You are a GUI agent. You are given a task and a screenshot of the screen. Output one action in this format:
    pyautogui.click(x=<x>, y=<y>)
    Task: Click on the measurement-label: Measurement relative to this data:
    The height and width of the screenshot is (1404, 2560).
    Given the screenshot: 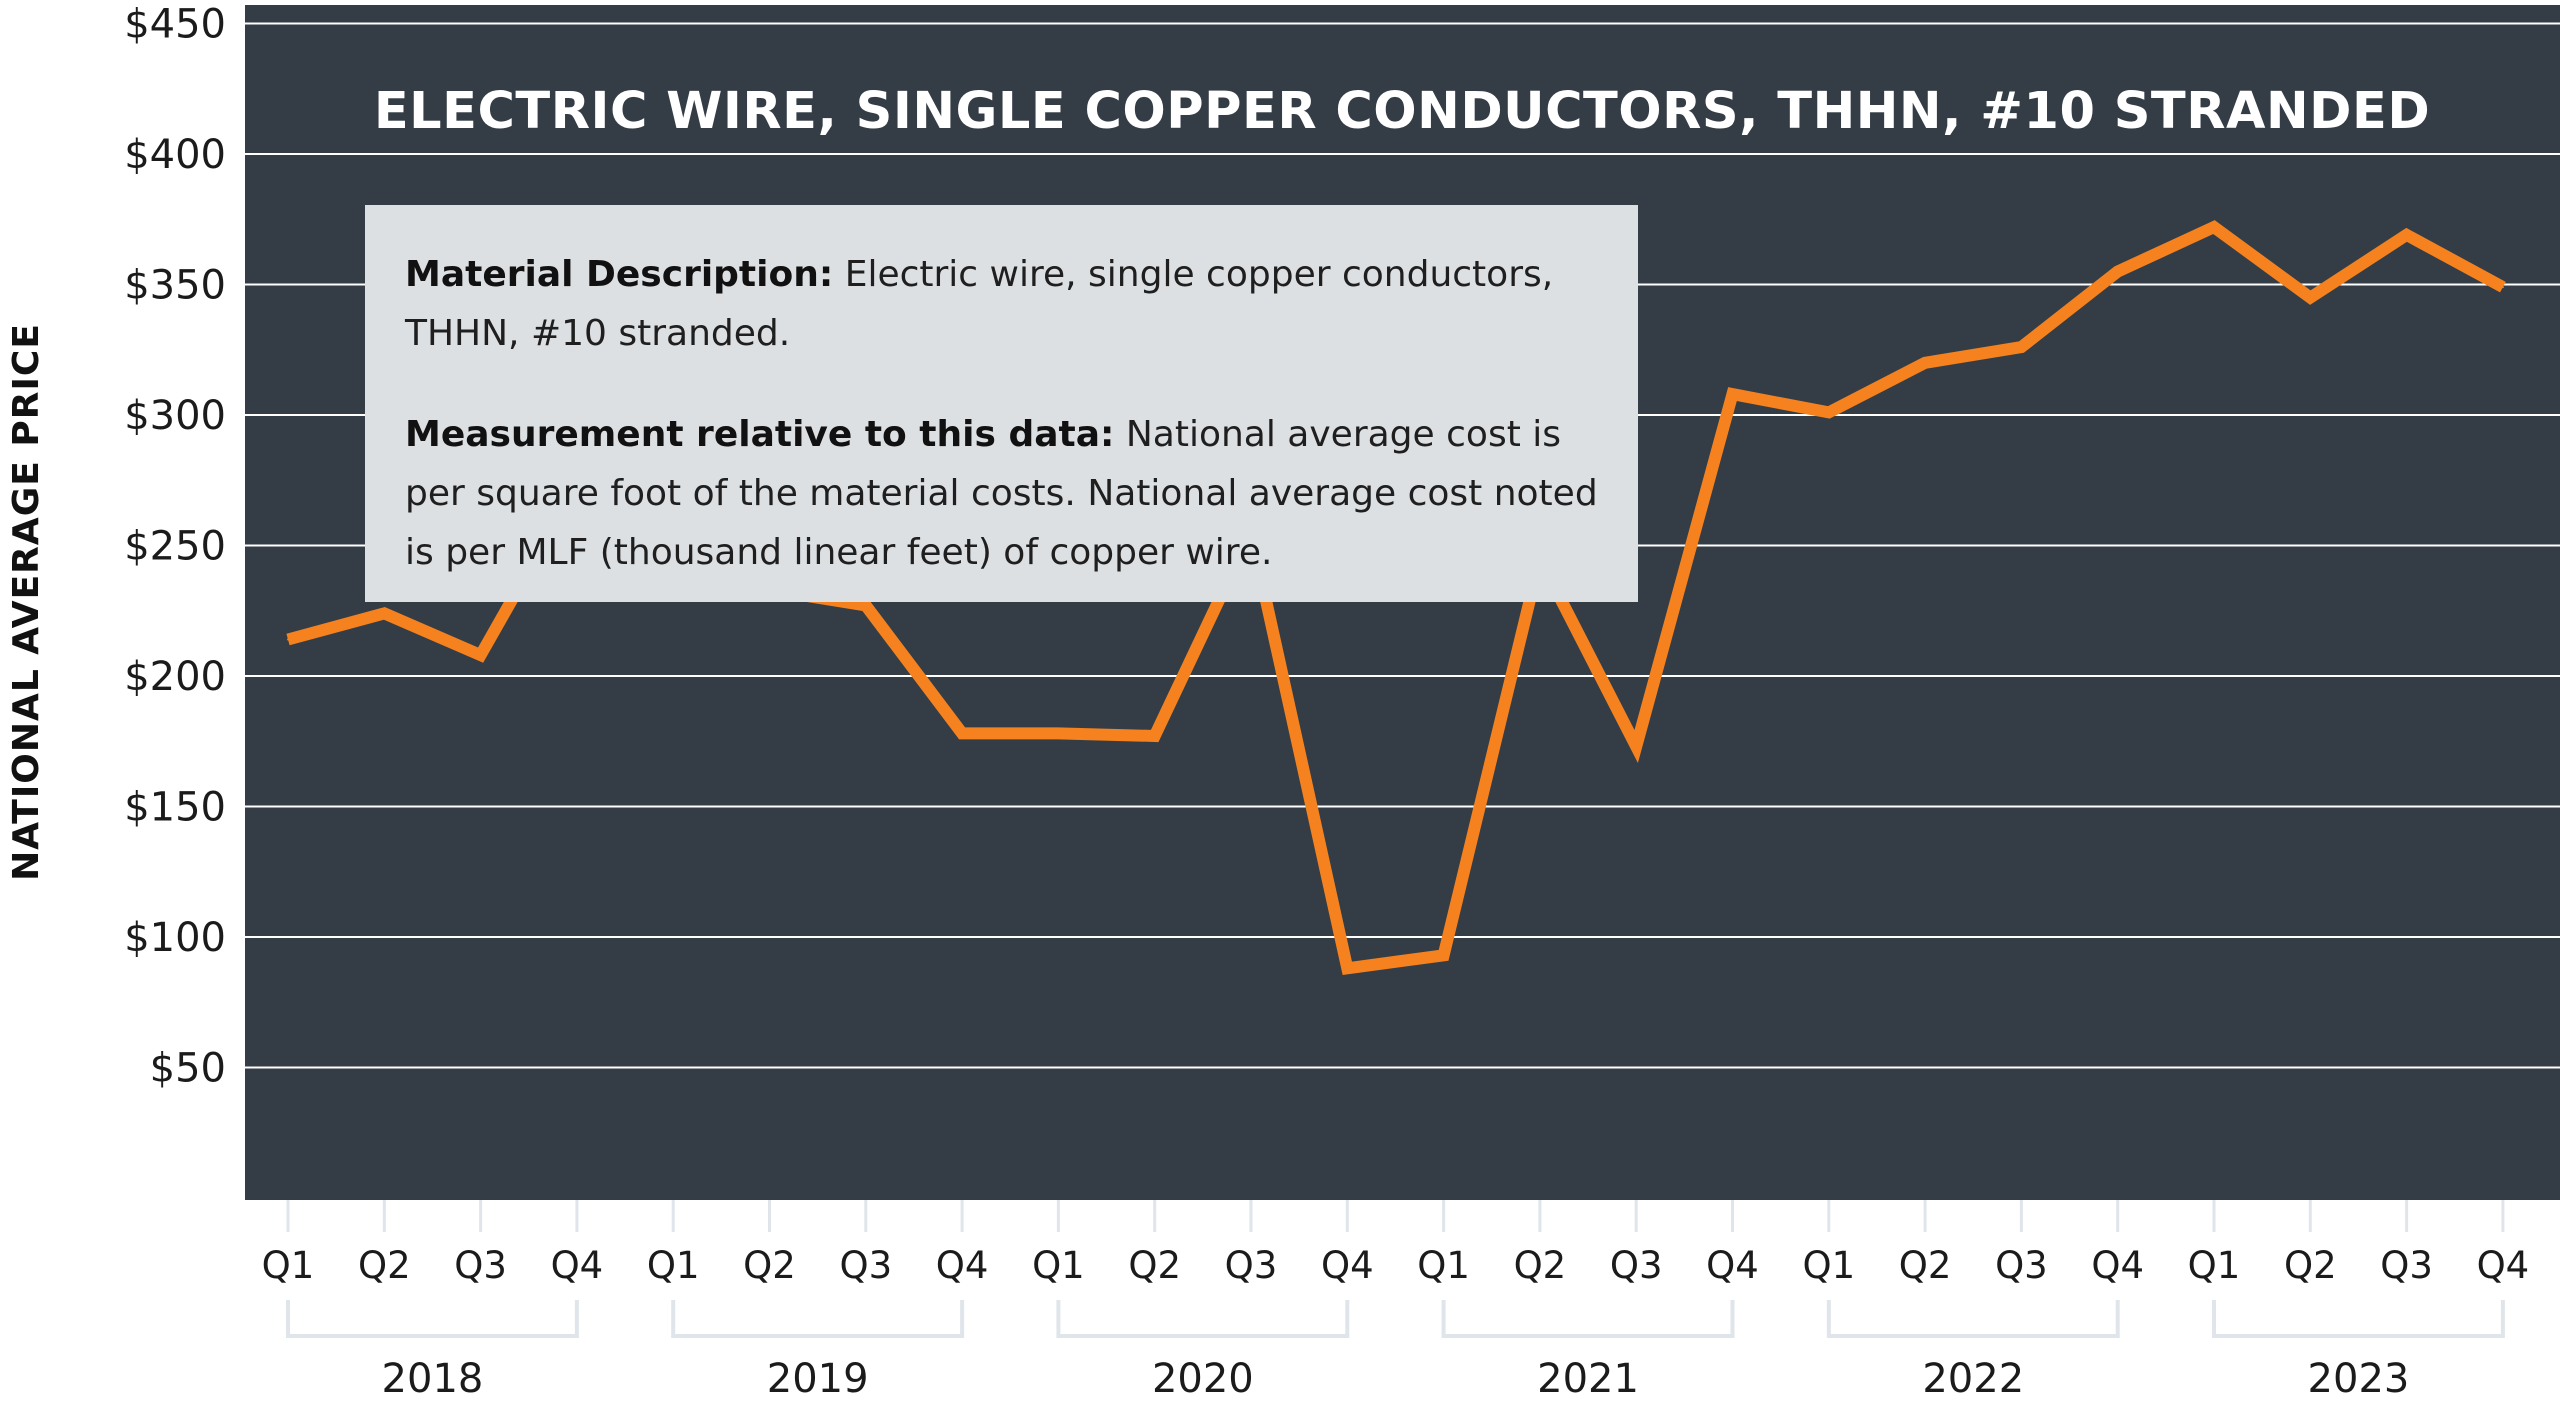 What is the action you would take?
    pyautogui.click(x=760, y=434)
    